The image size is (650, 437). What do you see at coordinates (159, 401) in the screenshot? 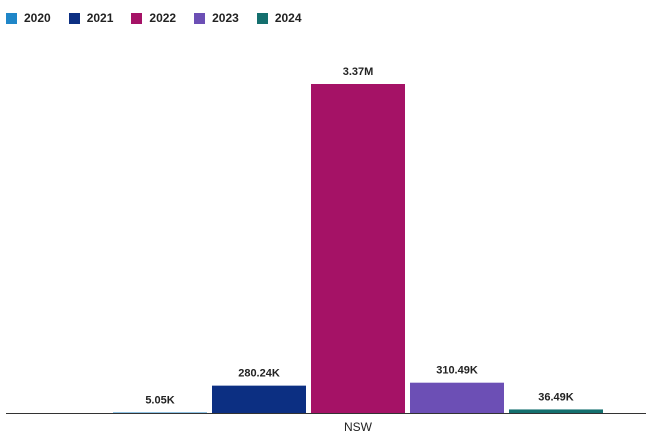
I see `data-label-2020: 5.05K` at bounding box center [159, 401].